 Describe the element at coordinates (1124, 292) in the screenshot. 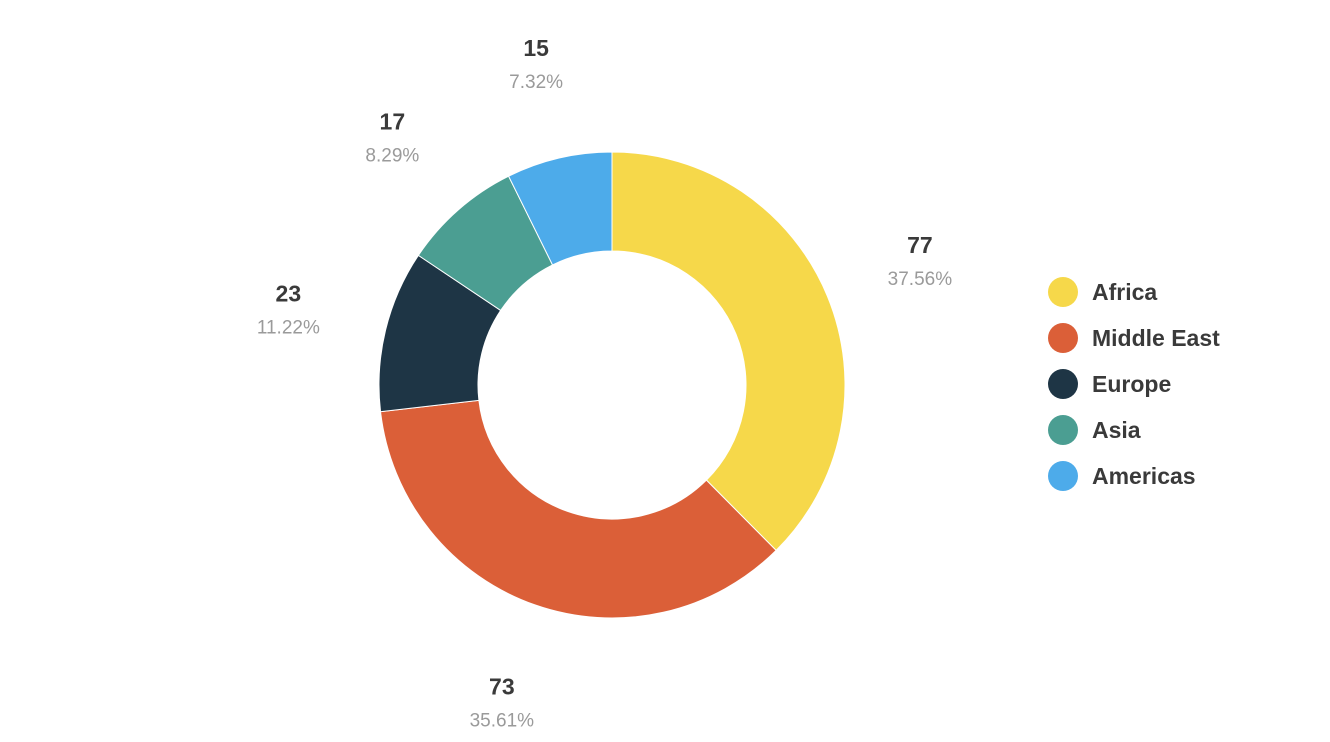

I see `legend-label-africa: Africa` at that location.